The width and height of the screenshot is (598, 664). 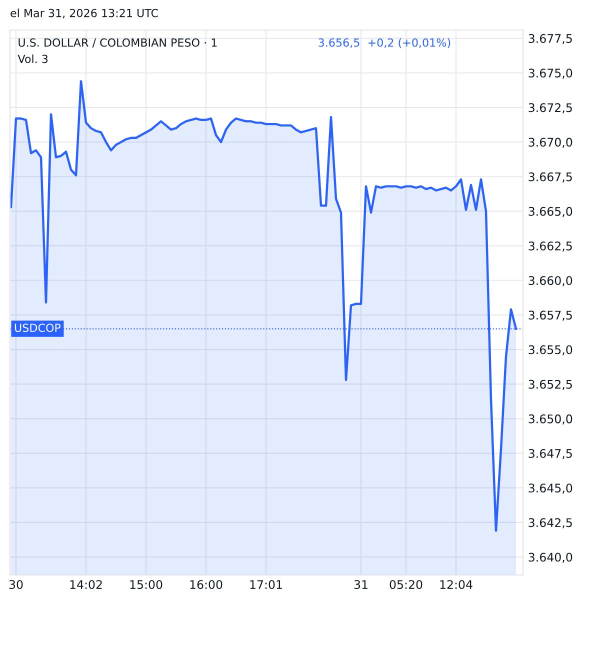 What do you see at coordinates (550, 523) in the screenshot?
I see `y-tick-label: 3.642,5` at bounding box center [550, 523].